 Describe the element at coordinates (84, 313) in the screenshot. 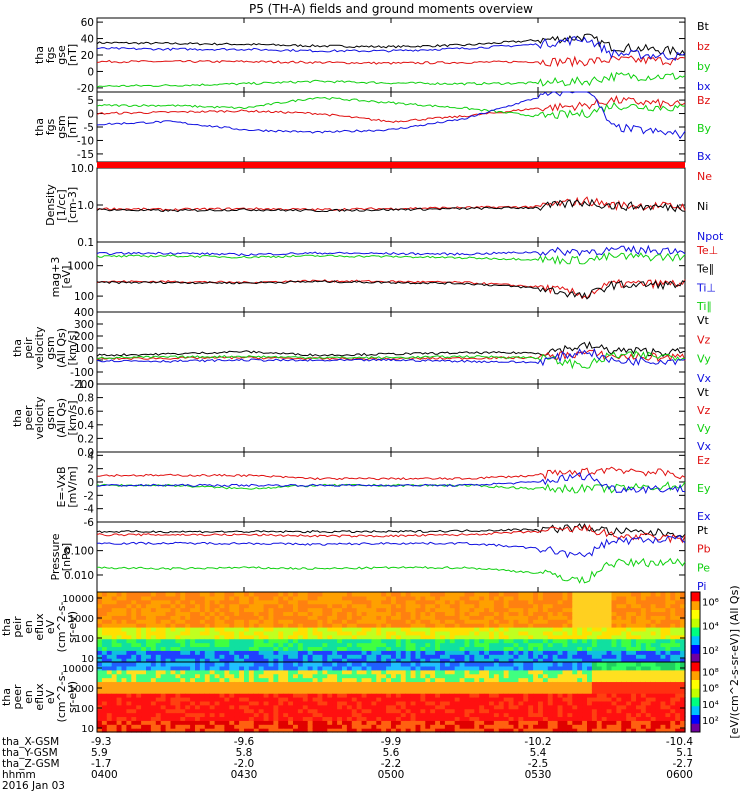

I see `y-tick-label: 400` at that location.